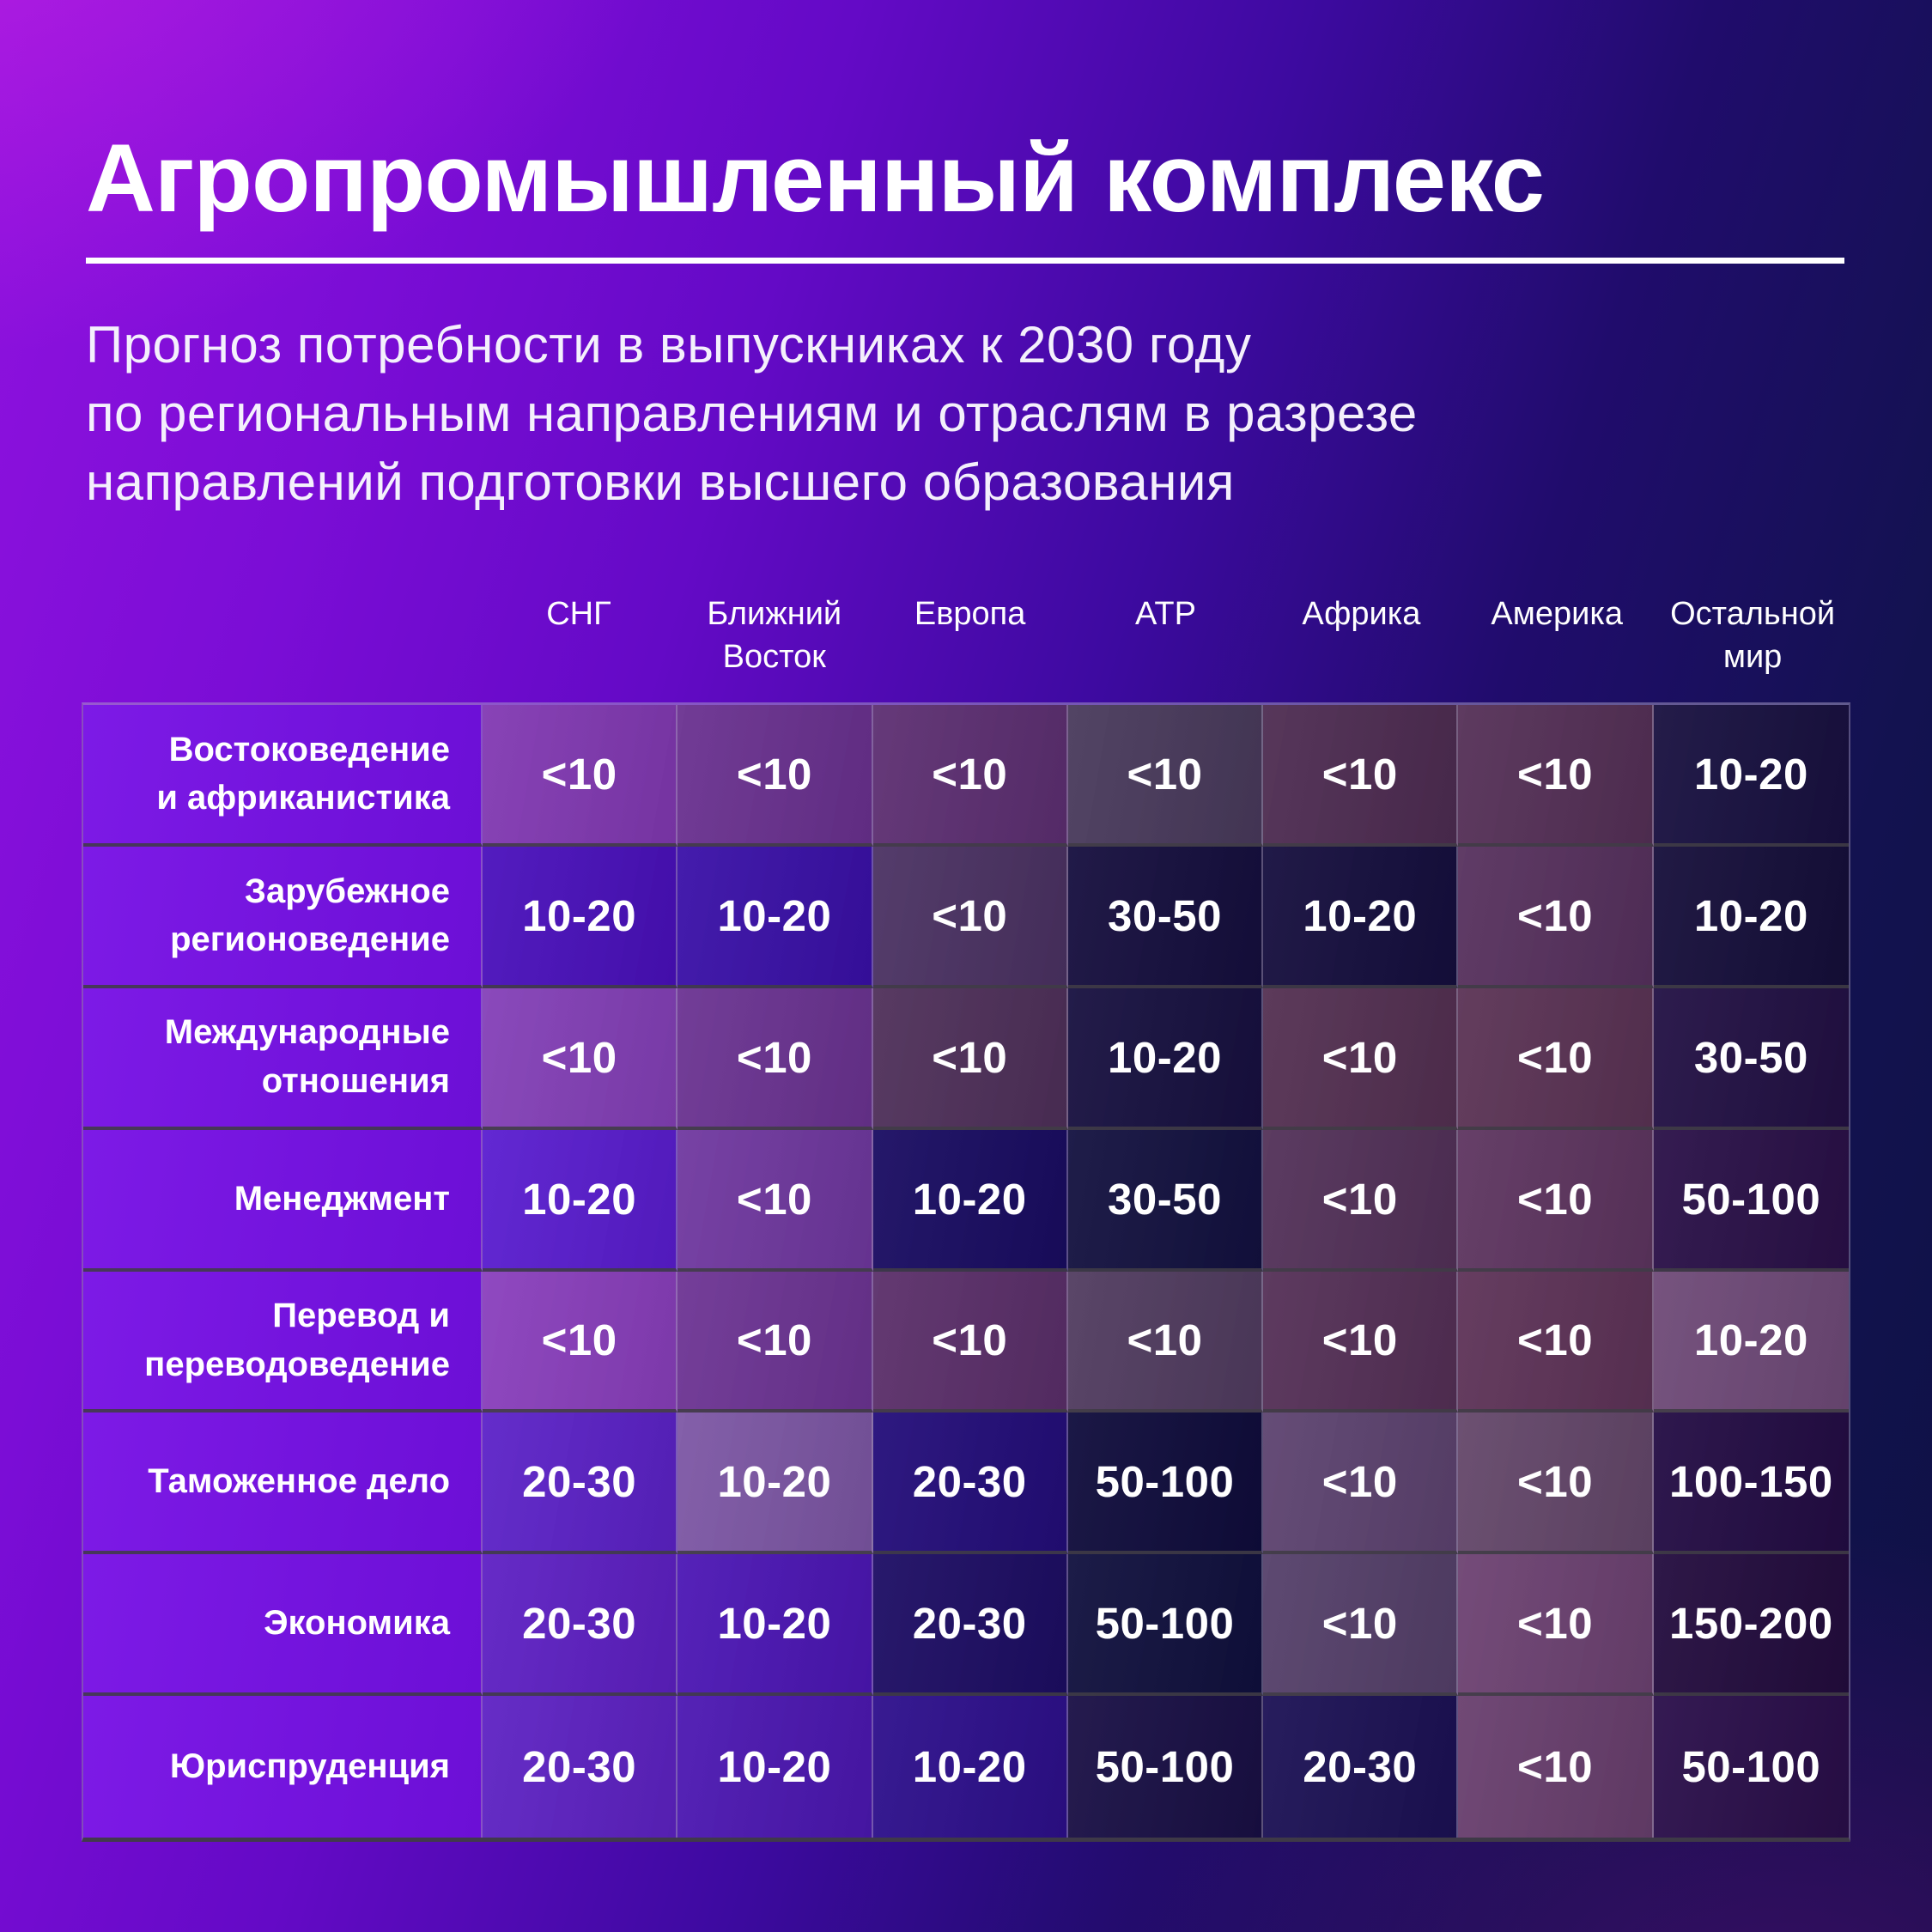 Image resolution: width=1932 pixels, height=1932 pixels. Describe the element at coordinates (281, 635) in the screenshot. I see `column-header-spacer` at that location.